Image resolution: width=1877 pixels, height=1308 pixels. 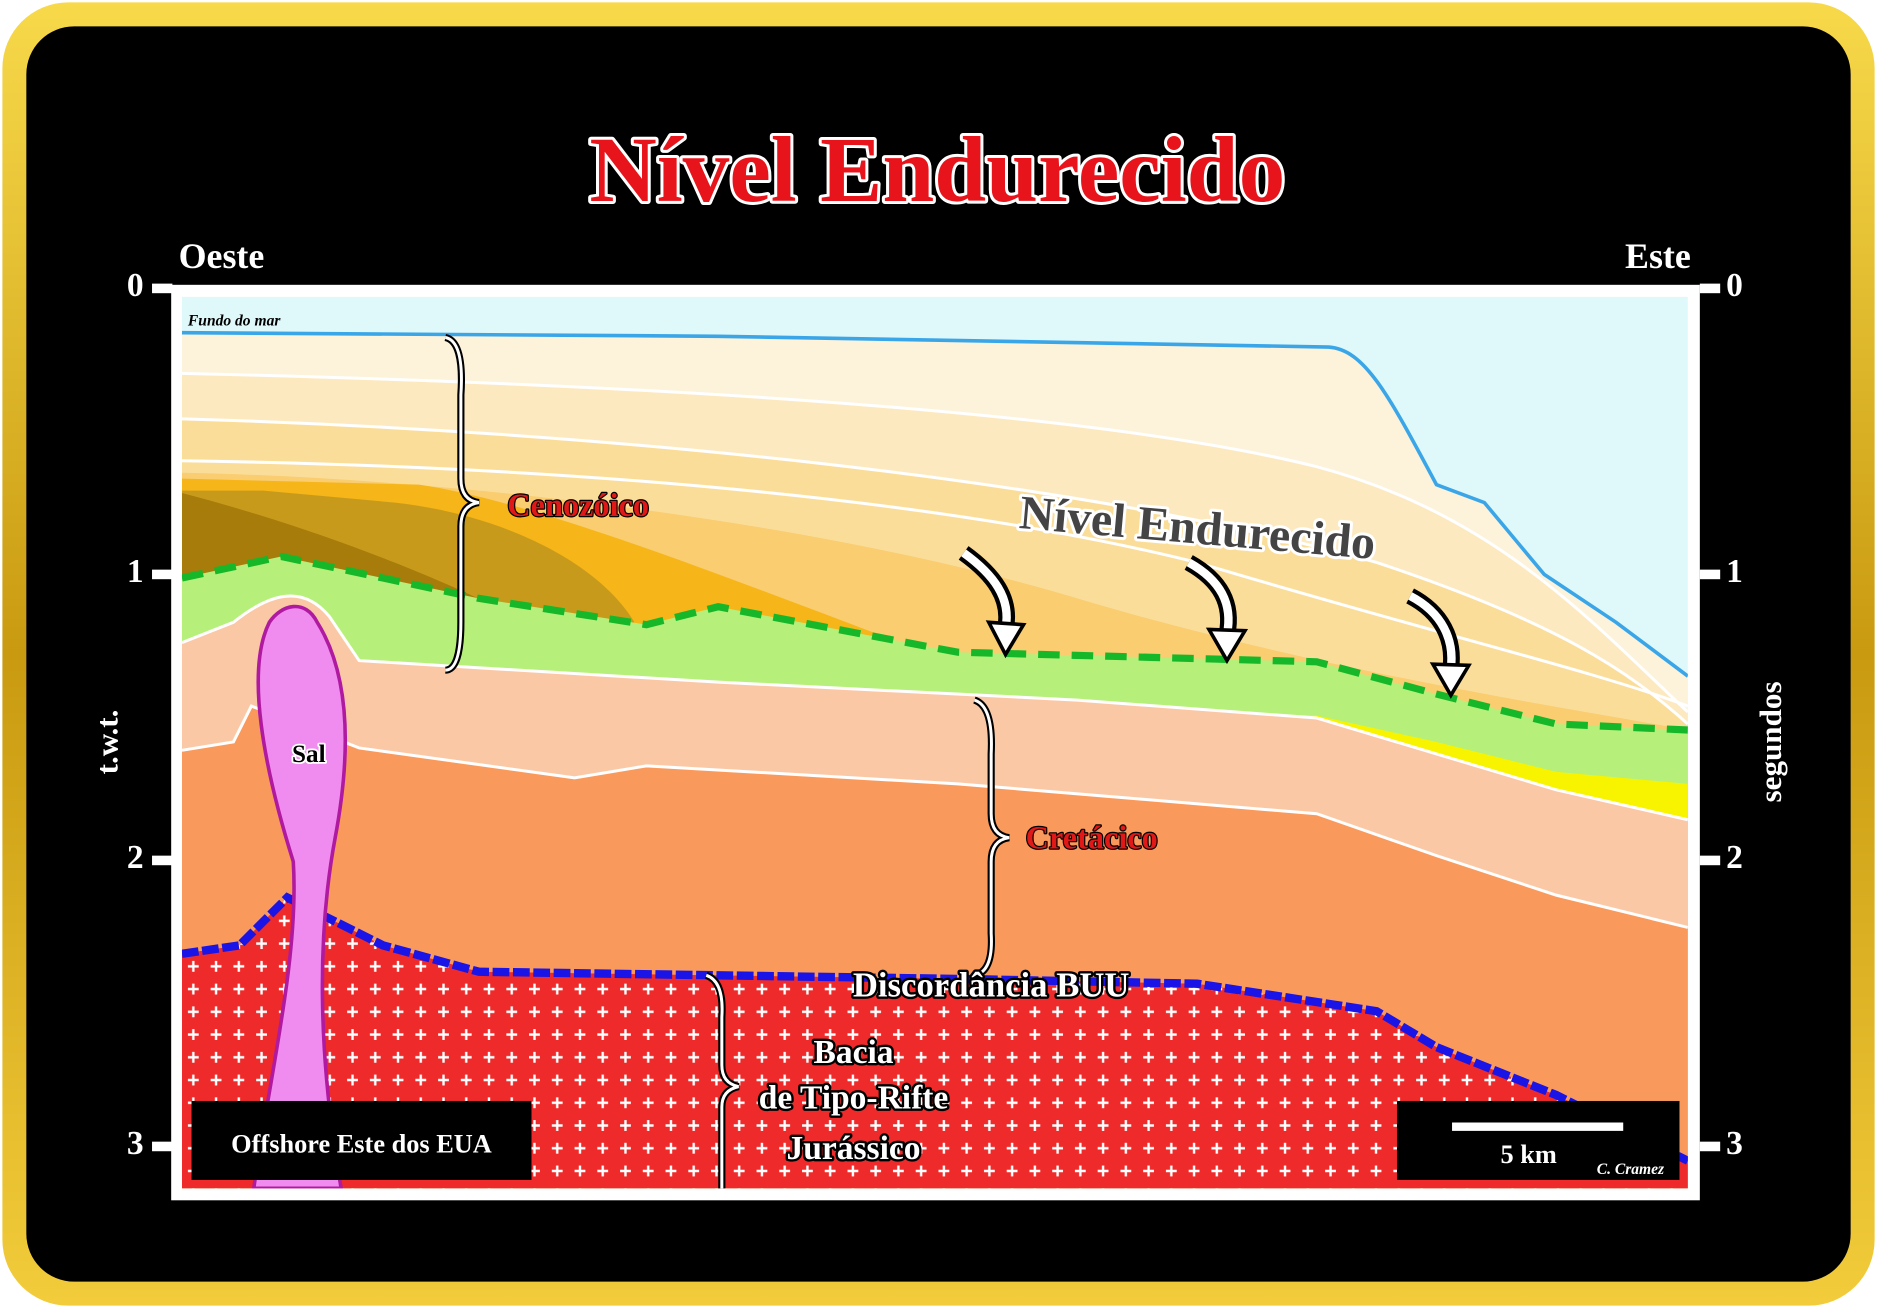 What do you see at coordinates (1770, 741) in the screenshot?
I see `right-axis-label: segundos` at bounding box center [1770, 741].